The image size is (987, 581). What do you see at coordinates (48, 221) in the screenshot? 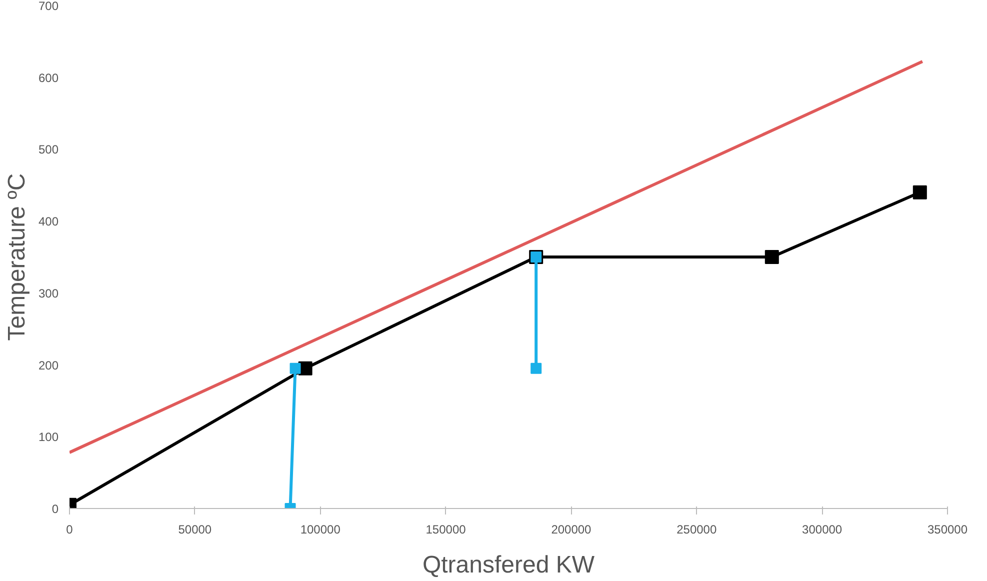
I see `y-tick-label: 400` at bounding box center [48, 221].